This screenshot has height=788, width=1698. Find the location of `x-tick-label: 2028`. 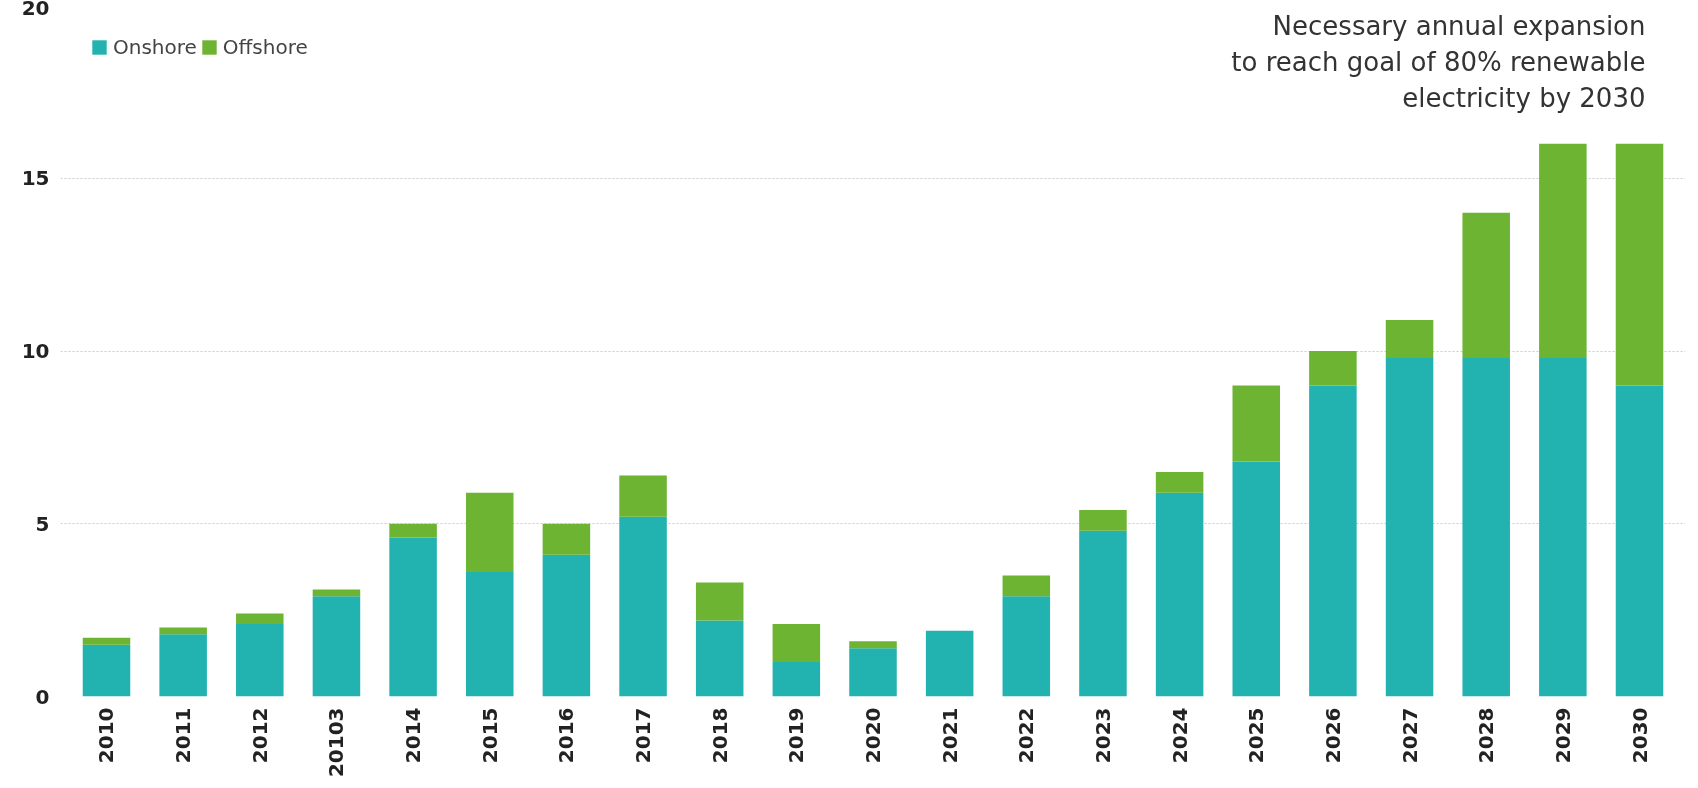

x-tick-label: 2028 is located at coordinates (1486, 735).